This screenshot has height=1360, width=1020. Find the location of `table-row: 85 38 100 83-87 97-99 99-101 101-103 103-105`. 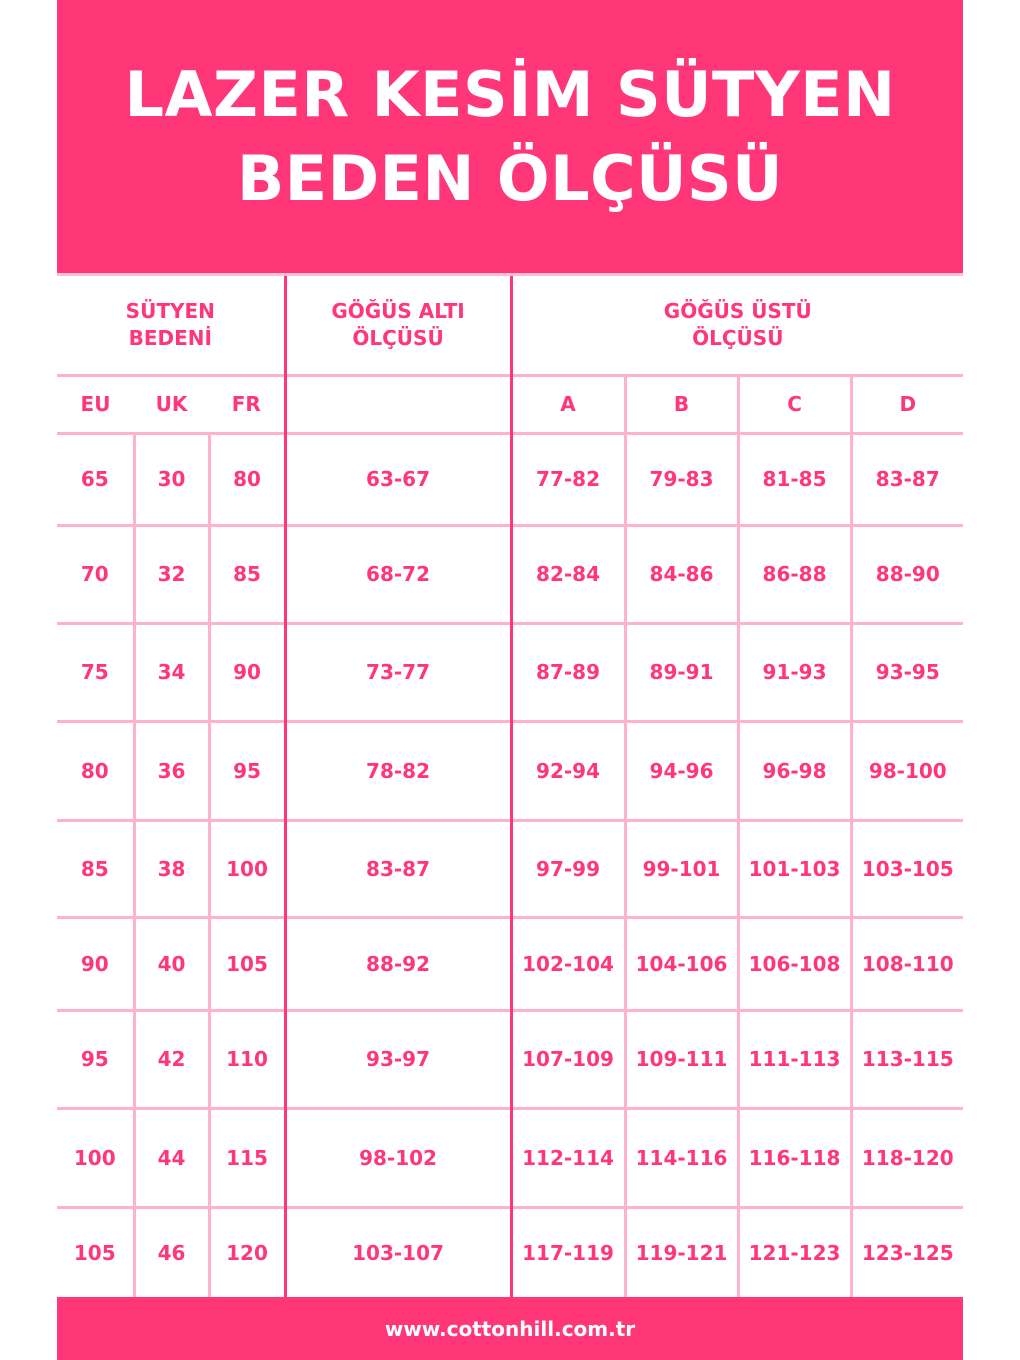

table-row: 85 38 100 83-87 97-99 99-101 101-103 103-105 is located at coordinates (510, 867).